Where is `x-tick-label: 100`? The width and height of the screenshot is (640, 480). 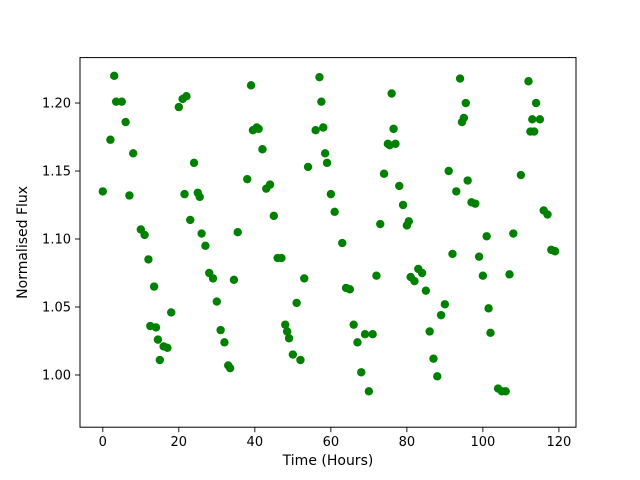
x-tick-label: 100 is located at coordinates (482, 442).